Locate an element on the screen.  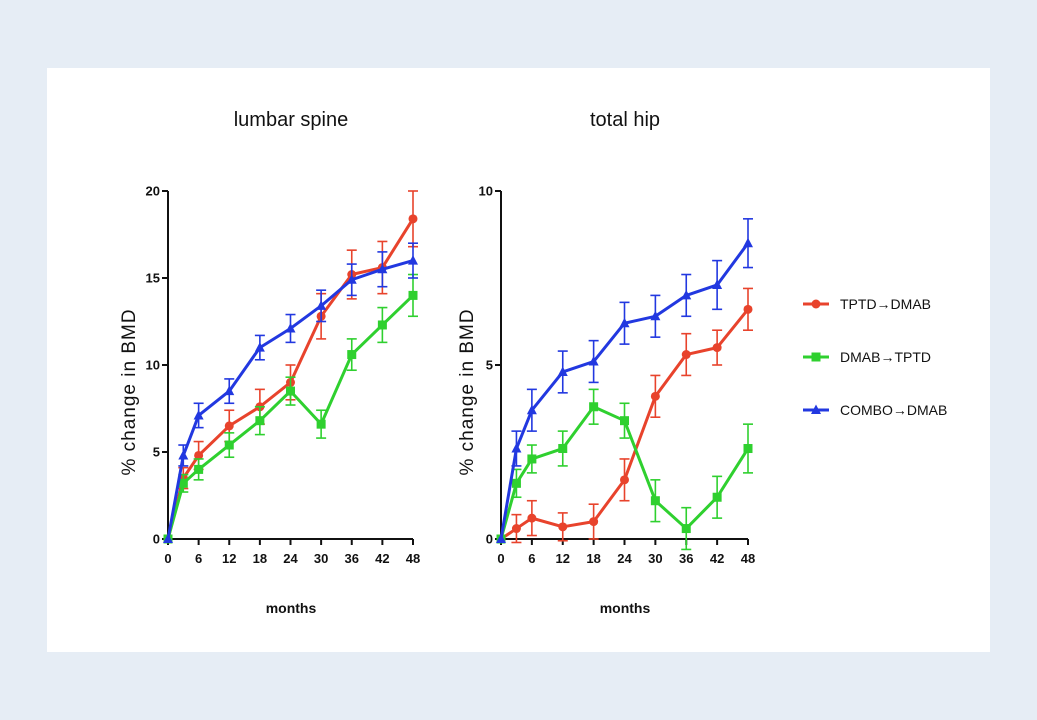
x-tick-label: 18 is located at coordinates (260, 558).